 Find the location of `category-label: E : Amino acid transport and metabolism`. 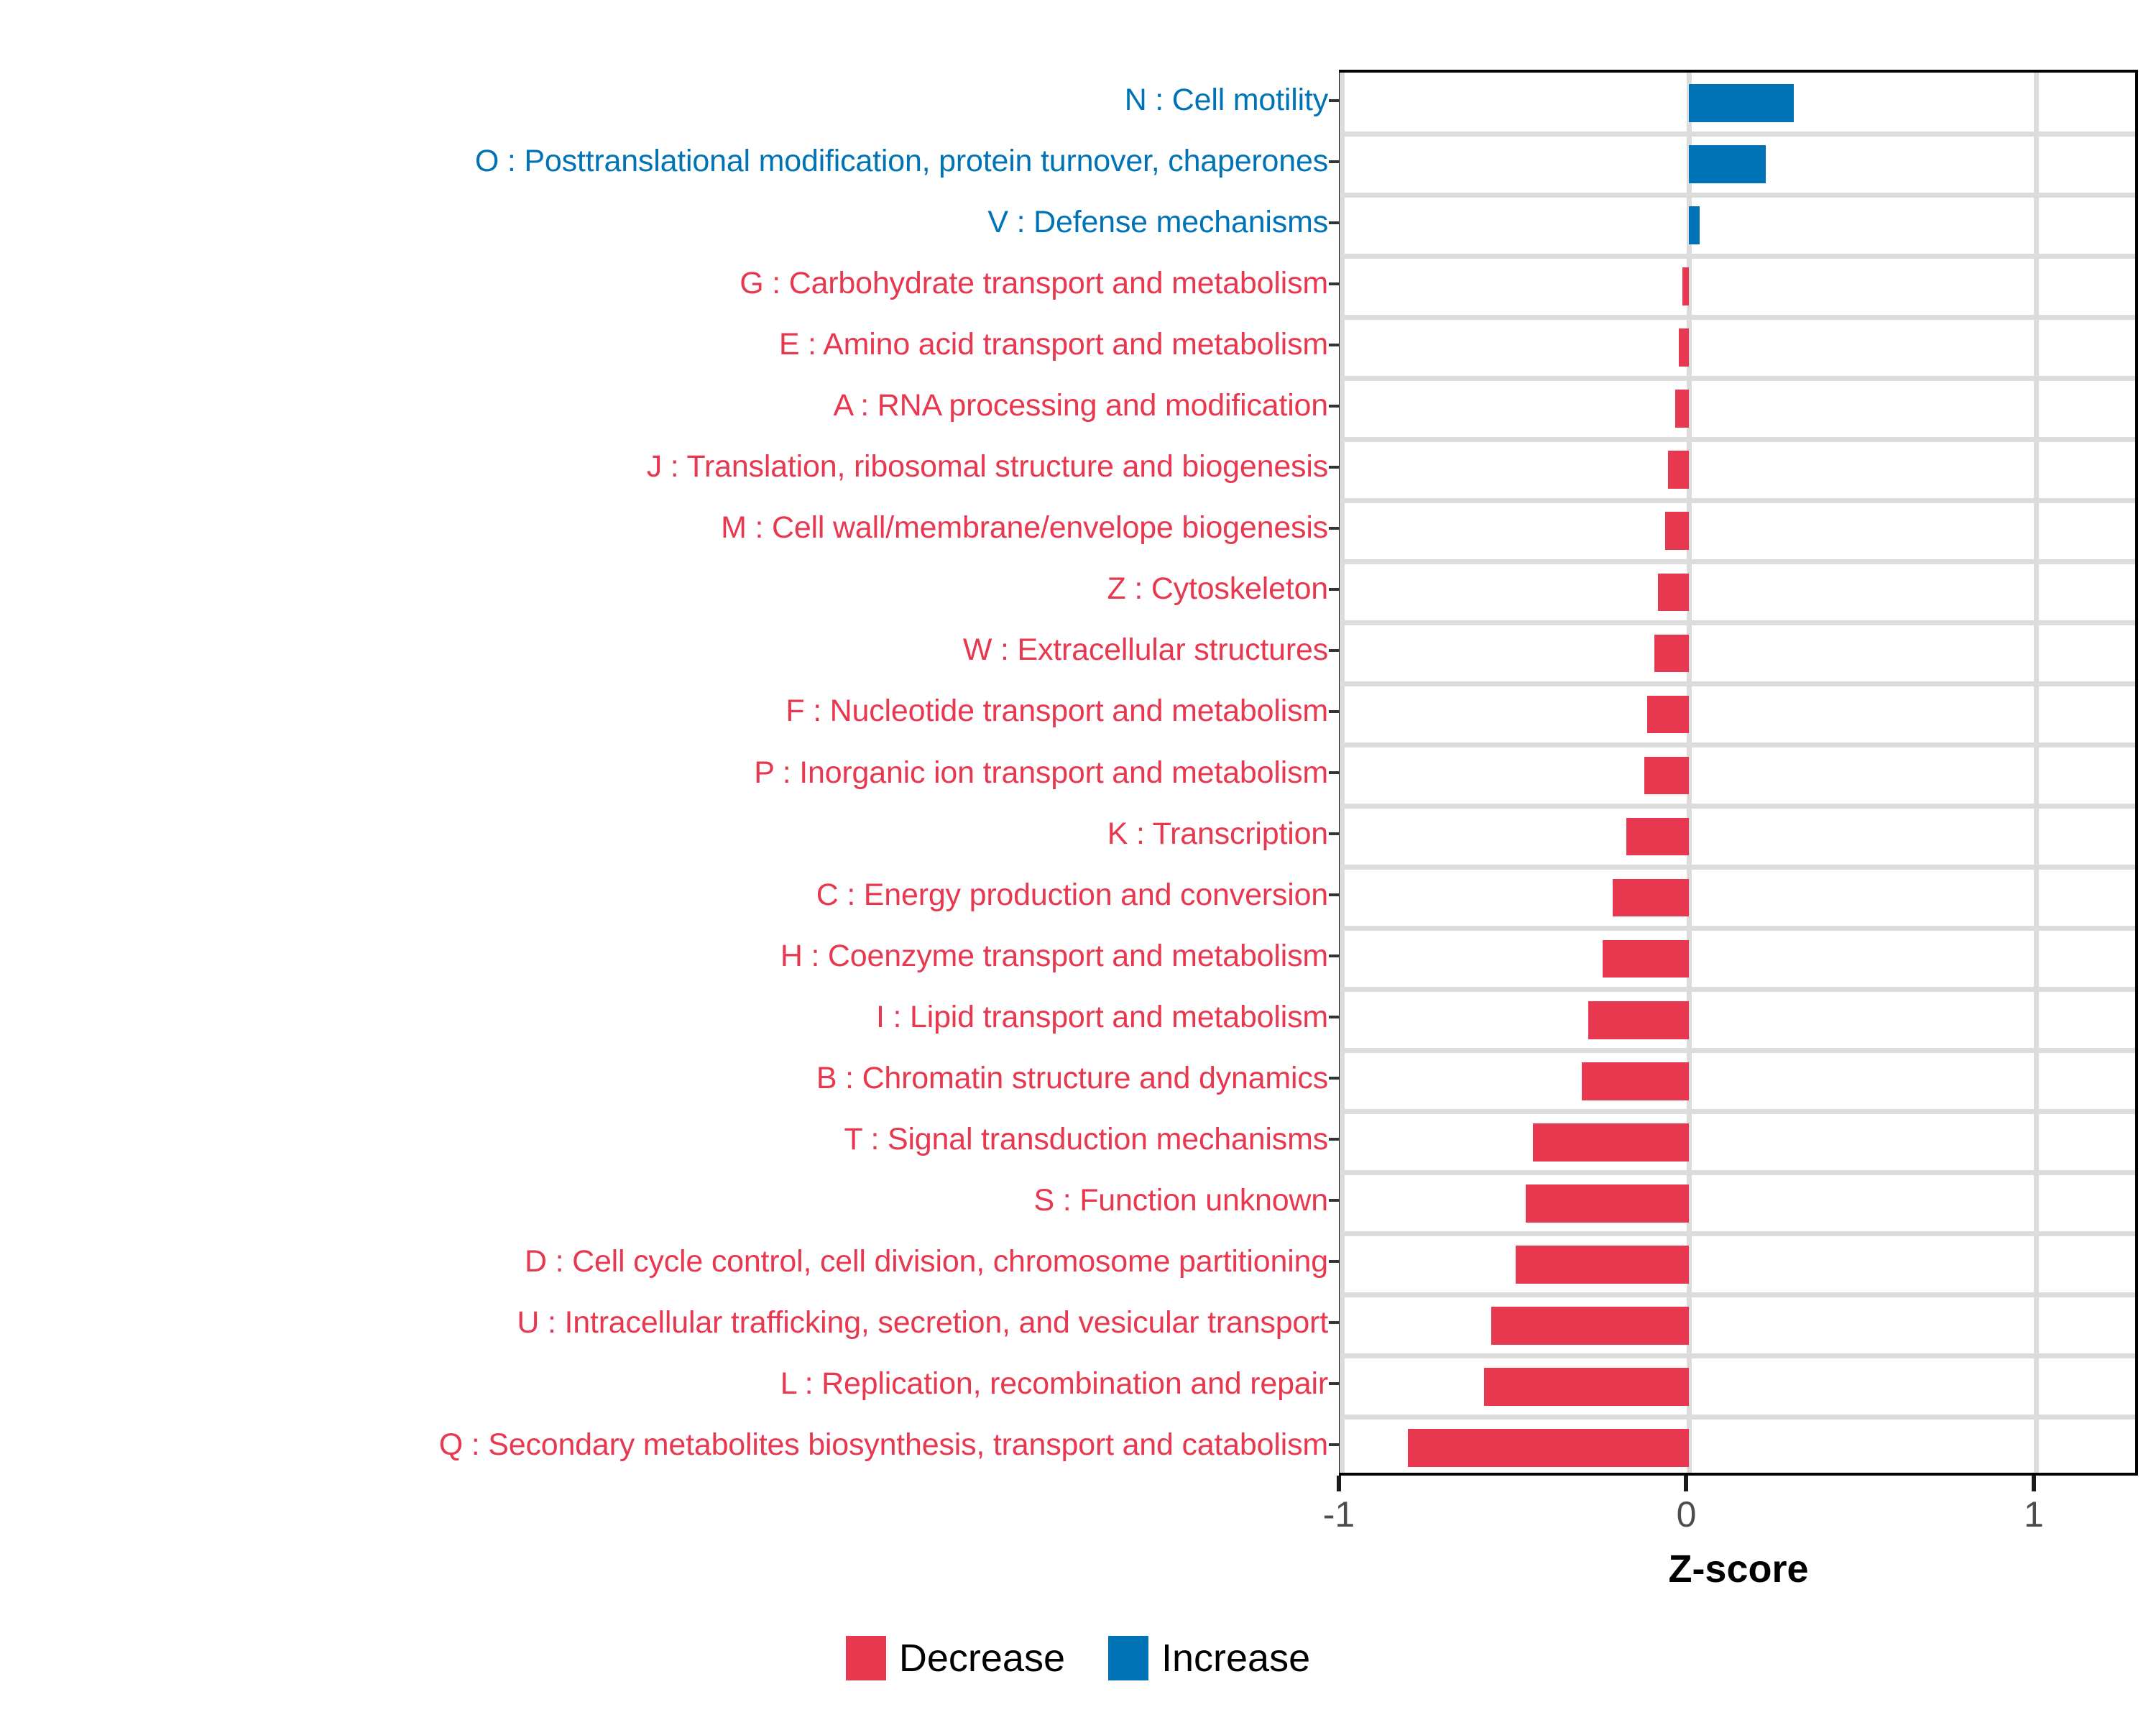

category-label: E : Amino acid transport and metabolism is located at coordinates (668, 344).